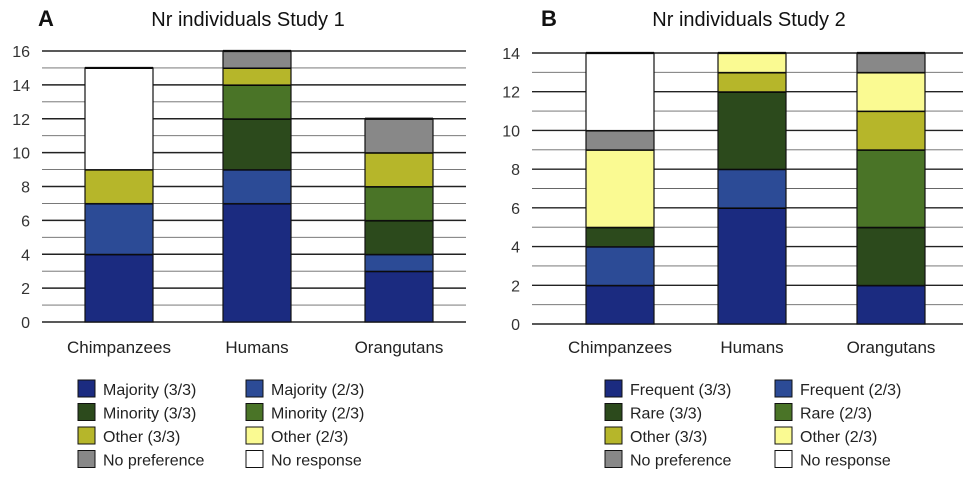 The width and height of the screenshot is (963, 477). I want to click on legend-label: Majority (3/3), so click(149, 390).